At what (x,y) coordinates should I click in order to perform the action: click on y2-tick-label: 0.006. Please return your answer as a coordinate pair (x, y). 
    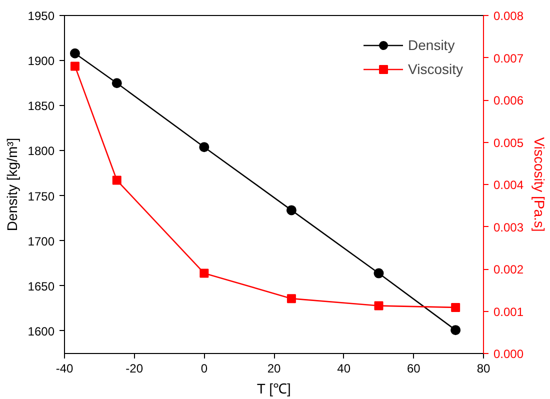
    Looking at the image, I should click on (509, 101).